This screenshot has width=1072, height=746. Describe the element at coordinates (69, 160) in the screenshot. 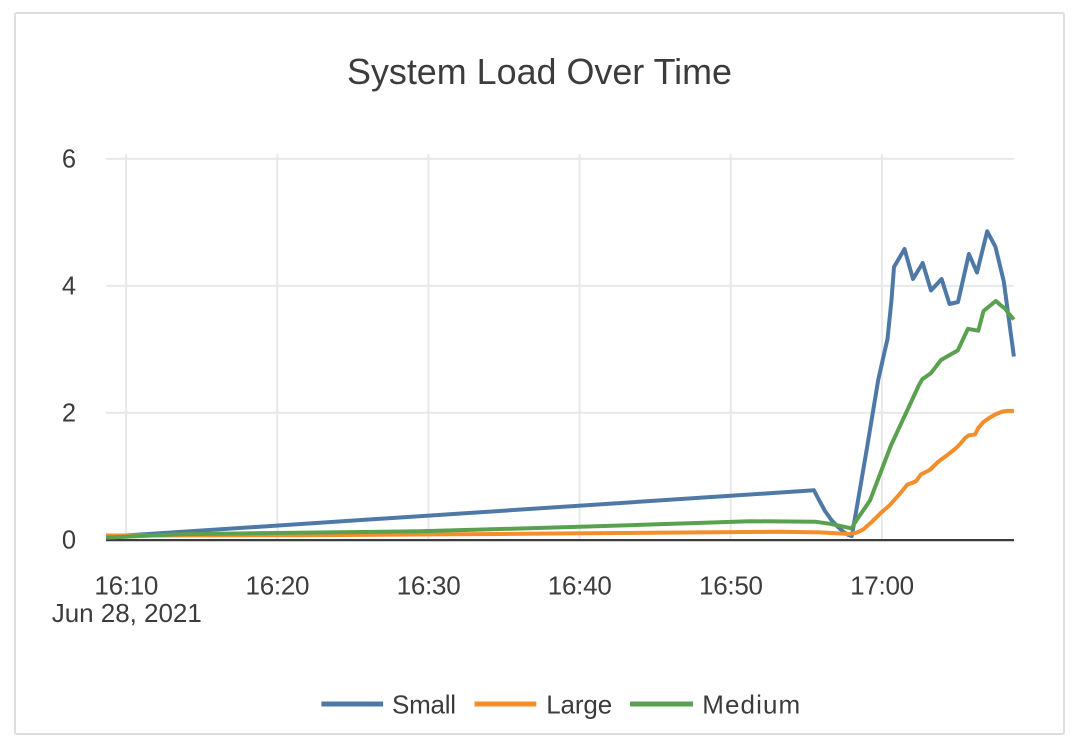

I see `svg-text: 6` at that location.